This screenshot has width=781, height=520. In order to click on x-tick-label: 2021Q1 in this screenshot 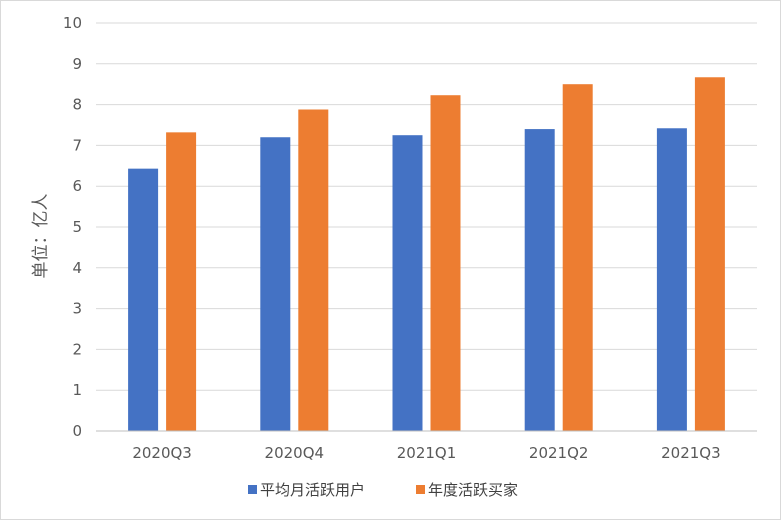, I will do `click(427, 453)`.